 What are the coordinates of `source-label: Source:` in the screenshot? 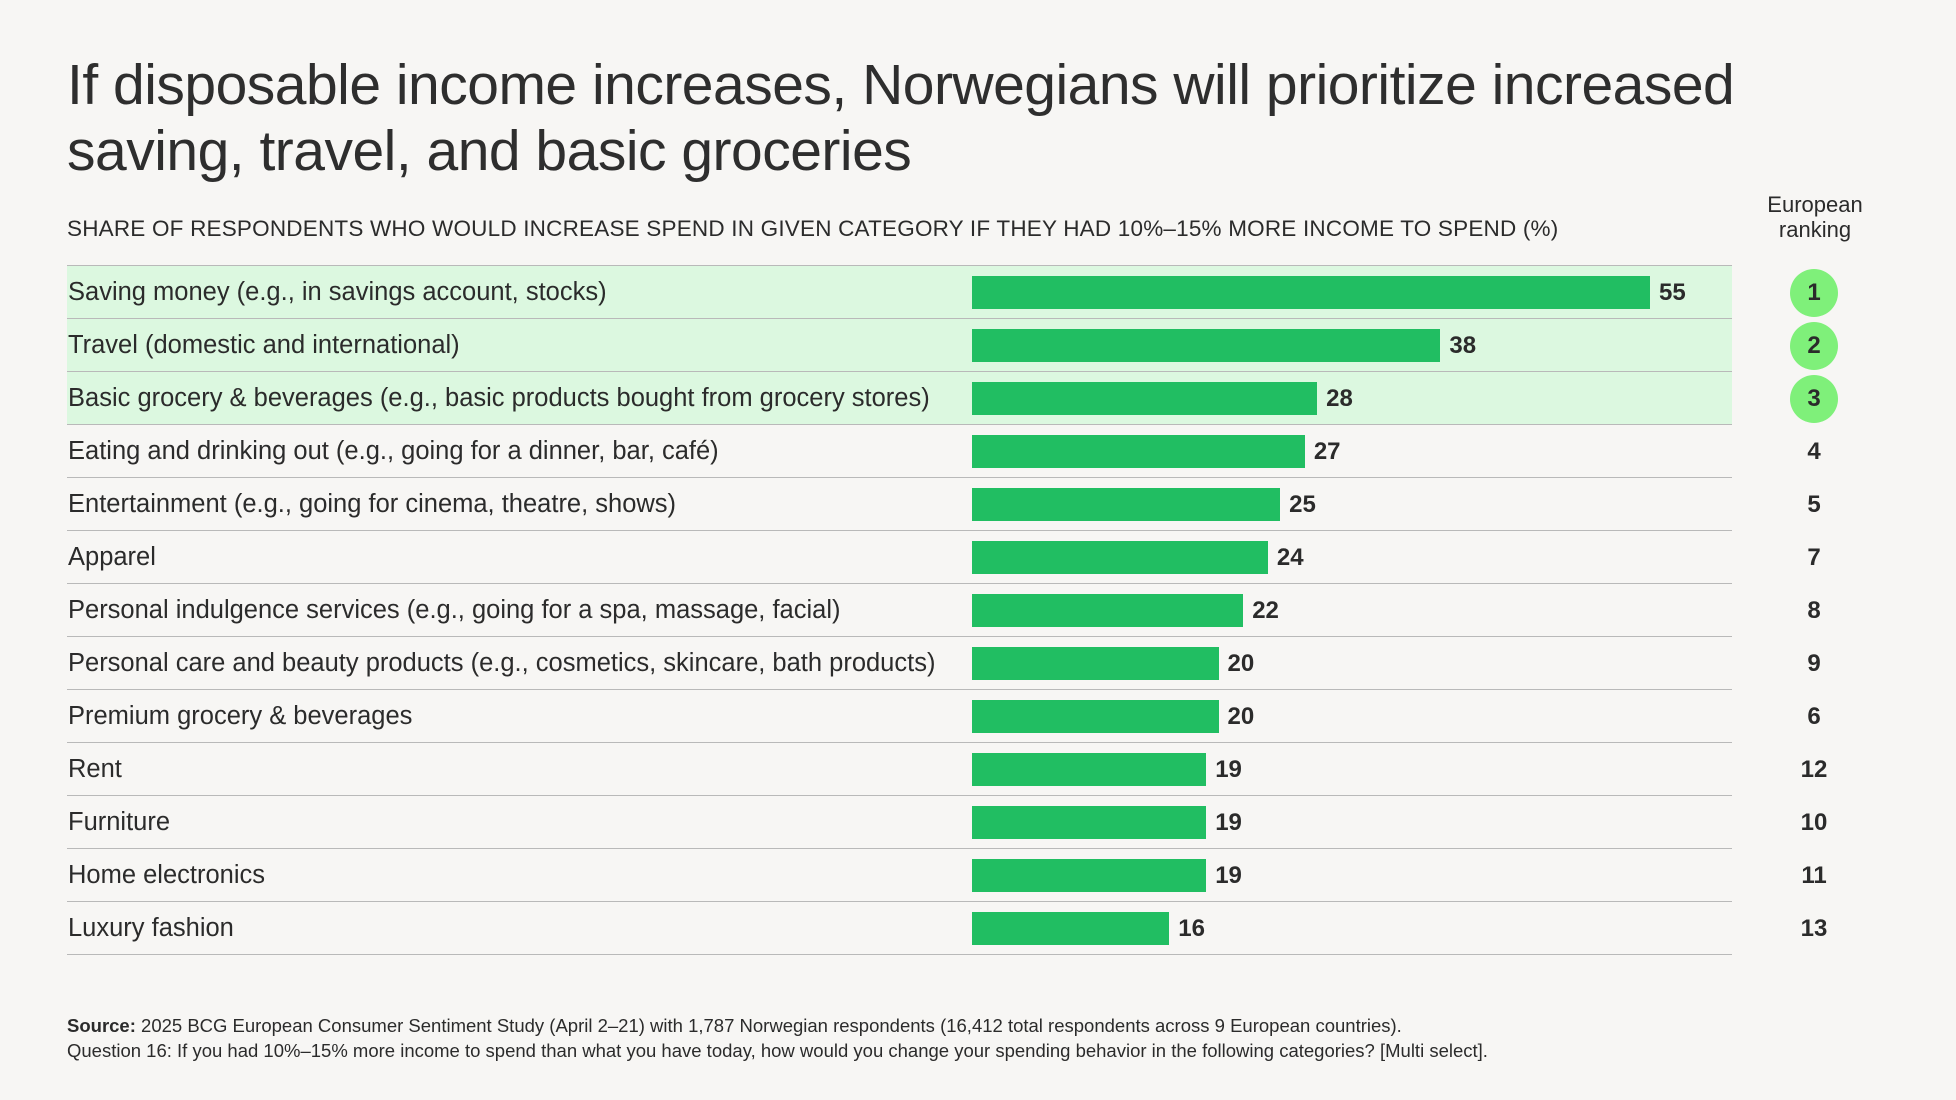 It's located at (101, 1025).